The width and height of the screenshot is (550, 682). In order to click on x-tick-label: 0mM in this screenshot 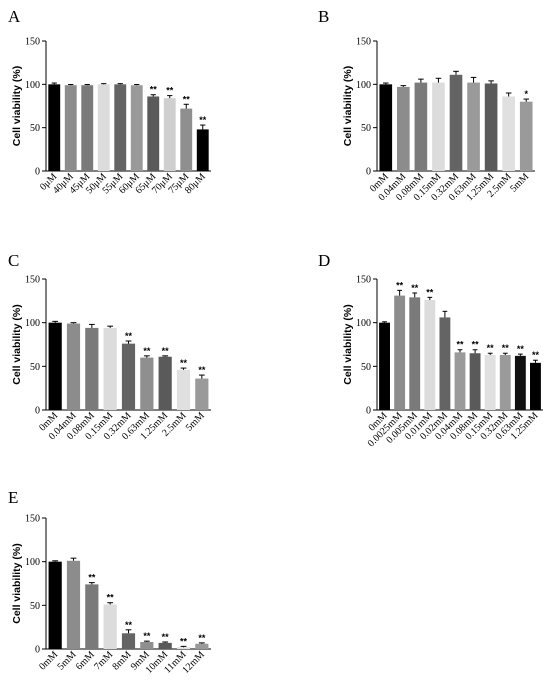, I will do `click(48, 660)`.